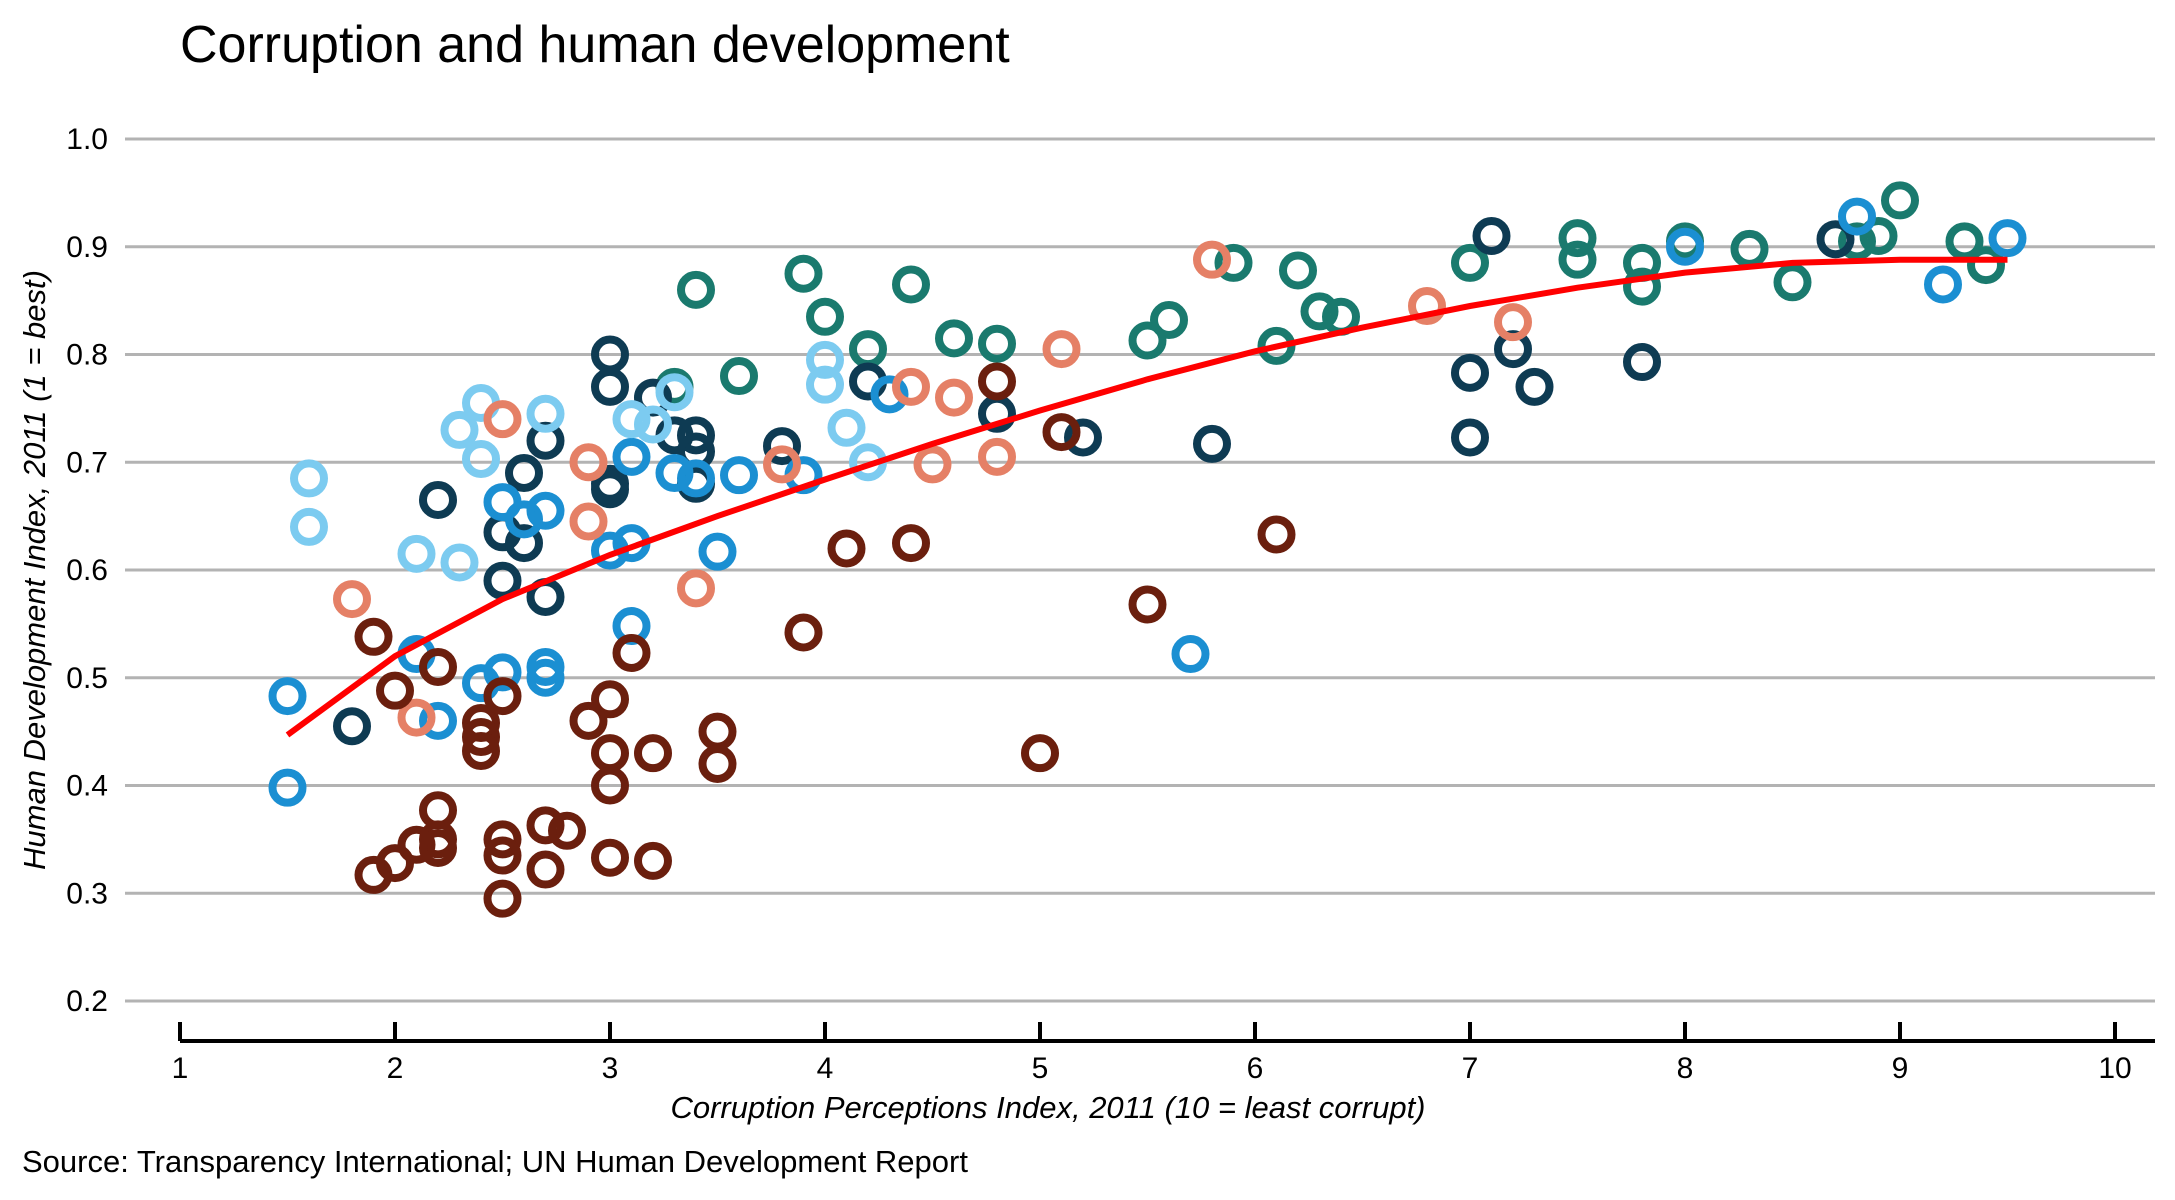 The image size is (2175, 1200). I want to click on x-tick-label: 4, so click(825, 1068).